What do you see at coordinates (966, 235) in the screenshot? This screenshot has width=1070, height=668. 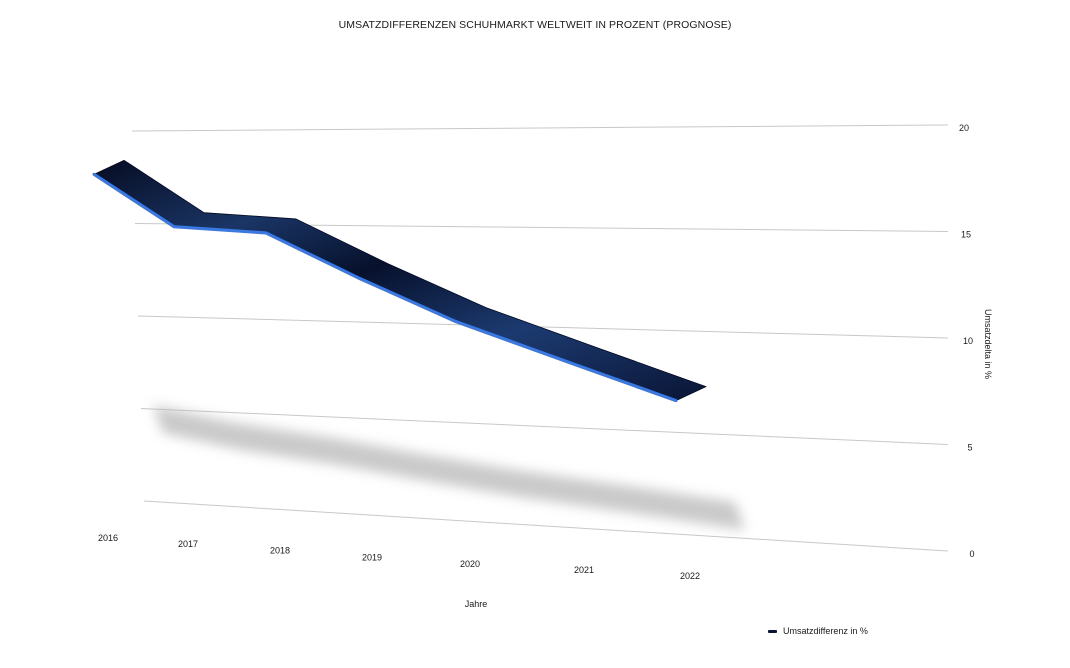 I see `y-tick-label: 15` at bounding box center [966, 235].